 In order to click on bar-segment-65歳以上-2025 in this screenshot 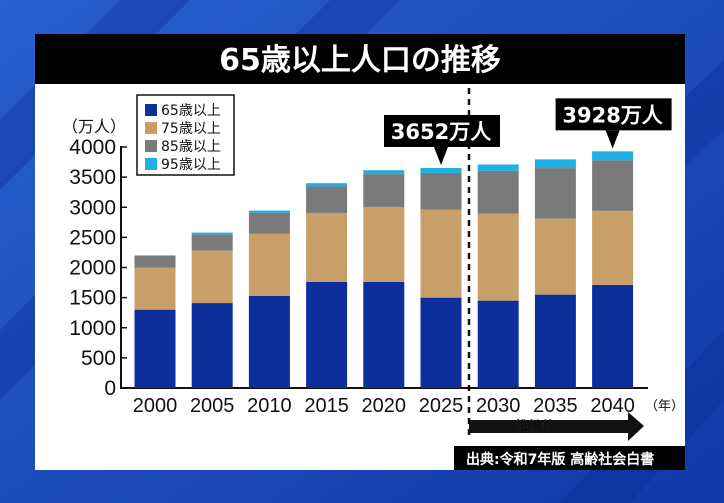, I will do `click(441, 342)`.